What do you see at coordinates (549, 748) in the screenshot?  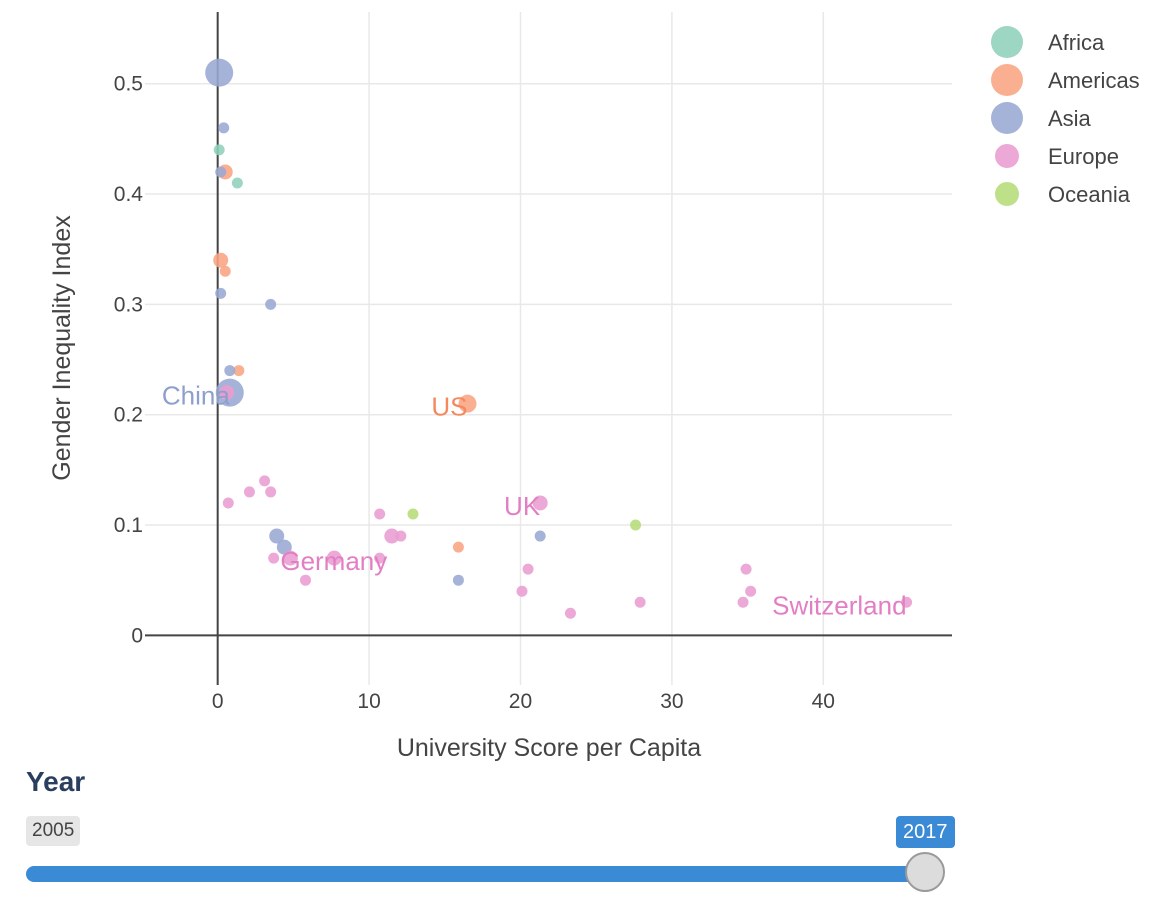 I see `x-axis-title: University Score per Capita` at bounding box center [549, 748].